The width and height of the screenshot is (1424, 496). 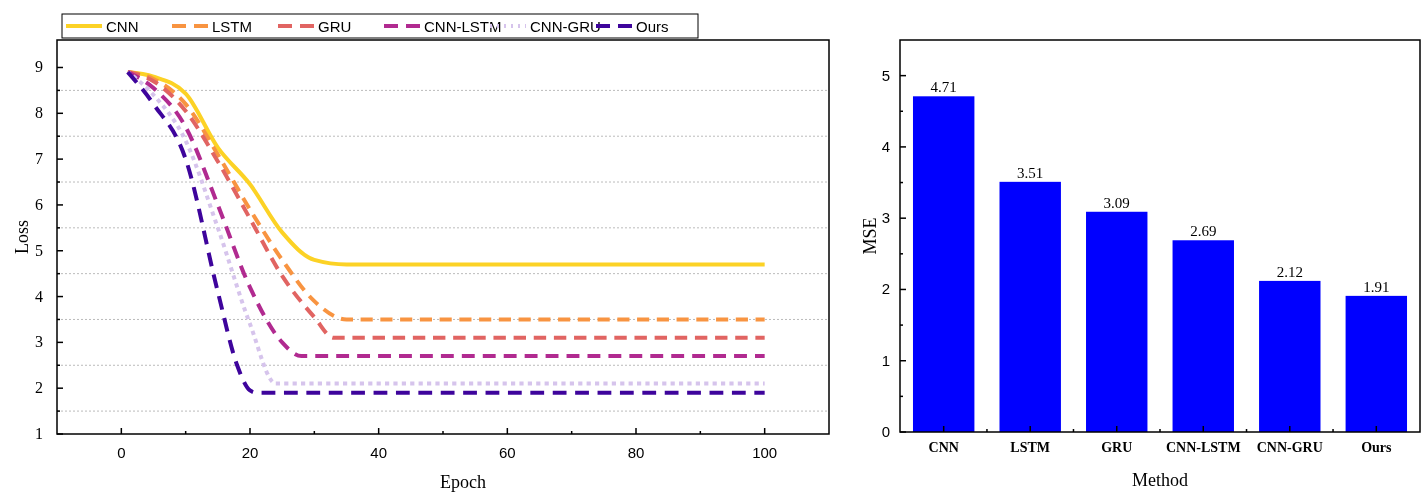 I want to click on y-tick-label: 7, so click(x=39, y=159).